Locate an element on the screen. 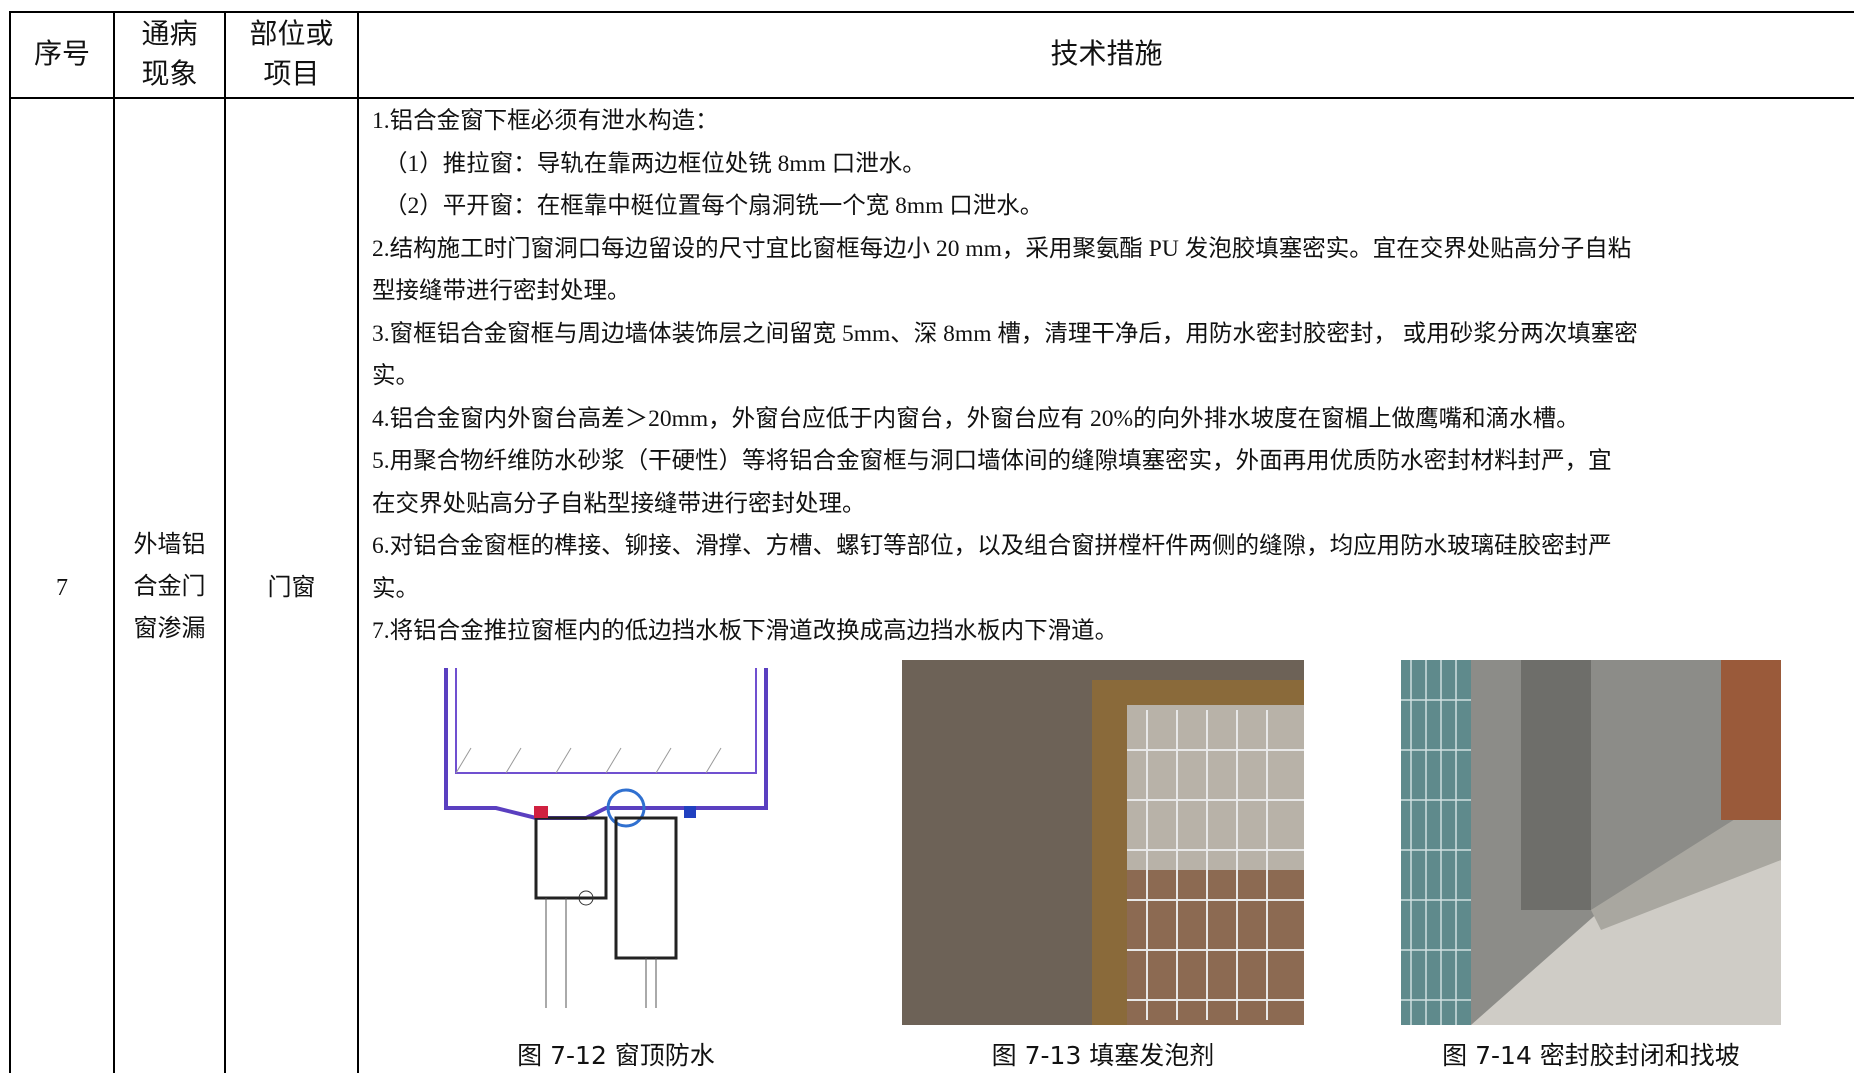 The height and width of the screenshot is (1073, 1854). location-cell: 门窗 is located at coordinates (291, 588).